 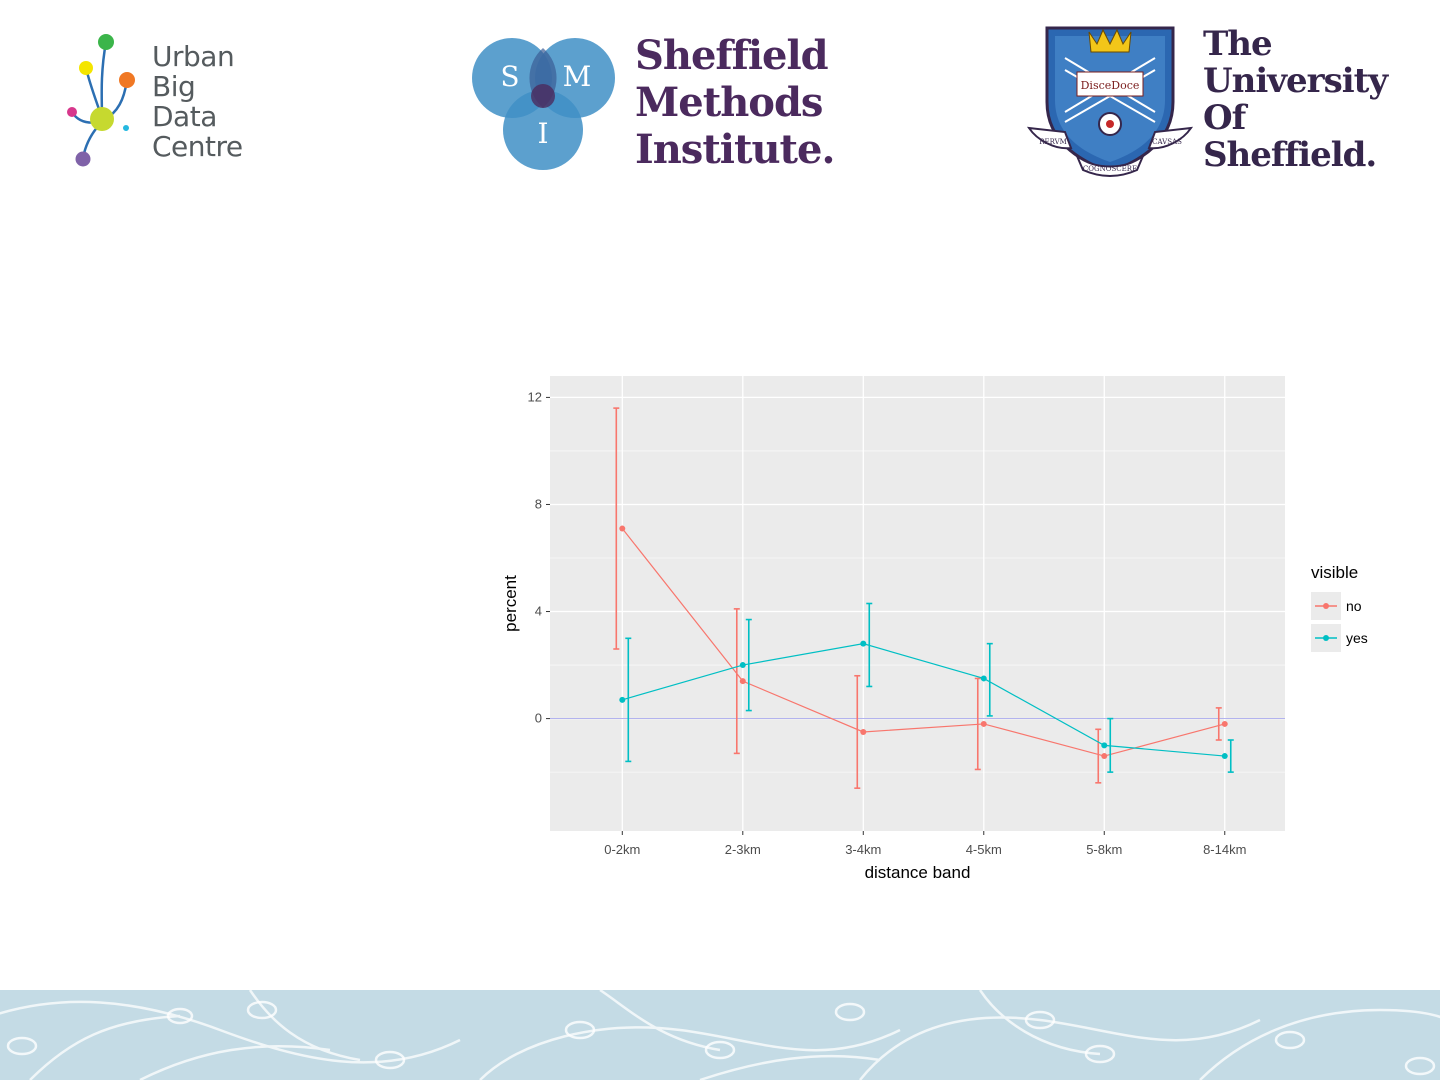 What do you see at coordinates (538, 503) in the screenshot?
I see `y-tick-label: 8` at bounding box center [538, 503].